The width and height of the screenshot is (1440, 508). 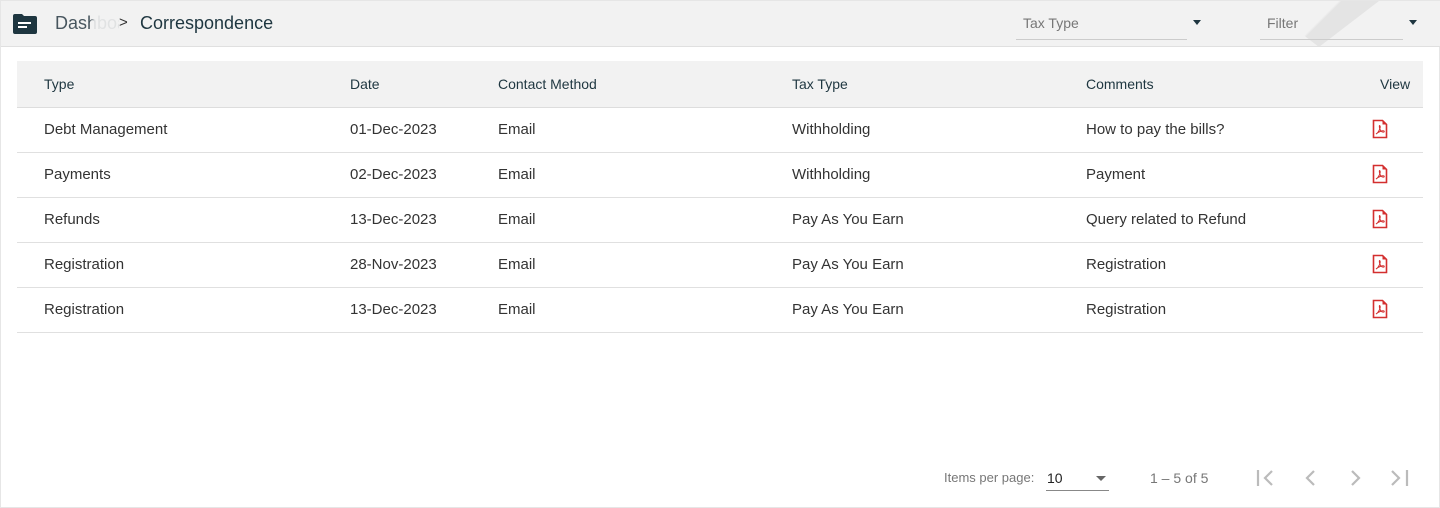 I want to click on table-cell: Payment, so click(x=1233, y=175).